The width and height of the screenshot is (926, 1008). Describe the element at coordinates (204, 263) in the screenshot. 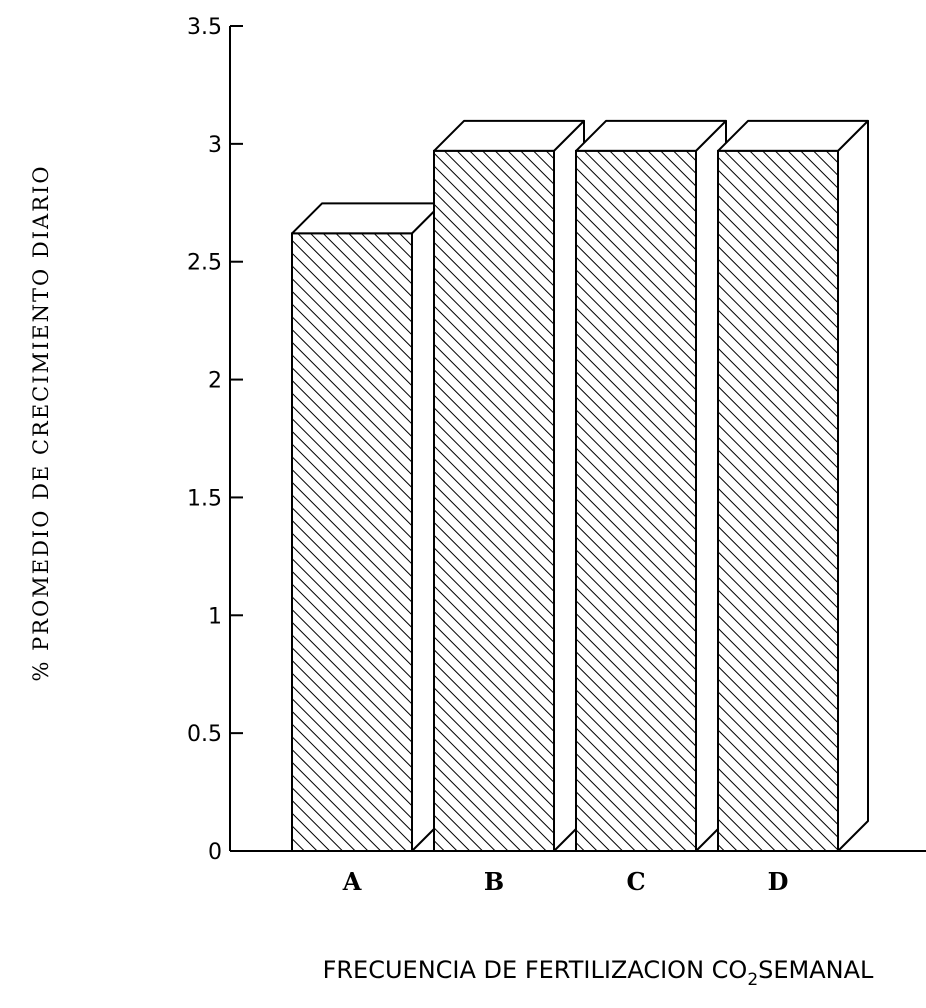

I see `y-tick-label: 2.5` at that location.